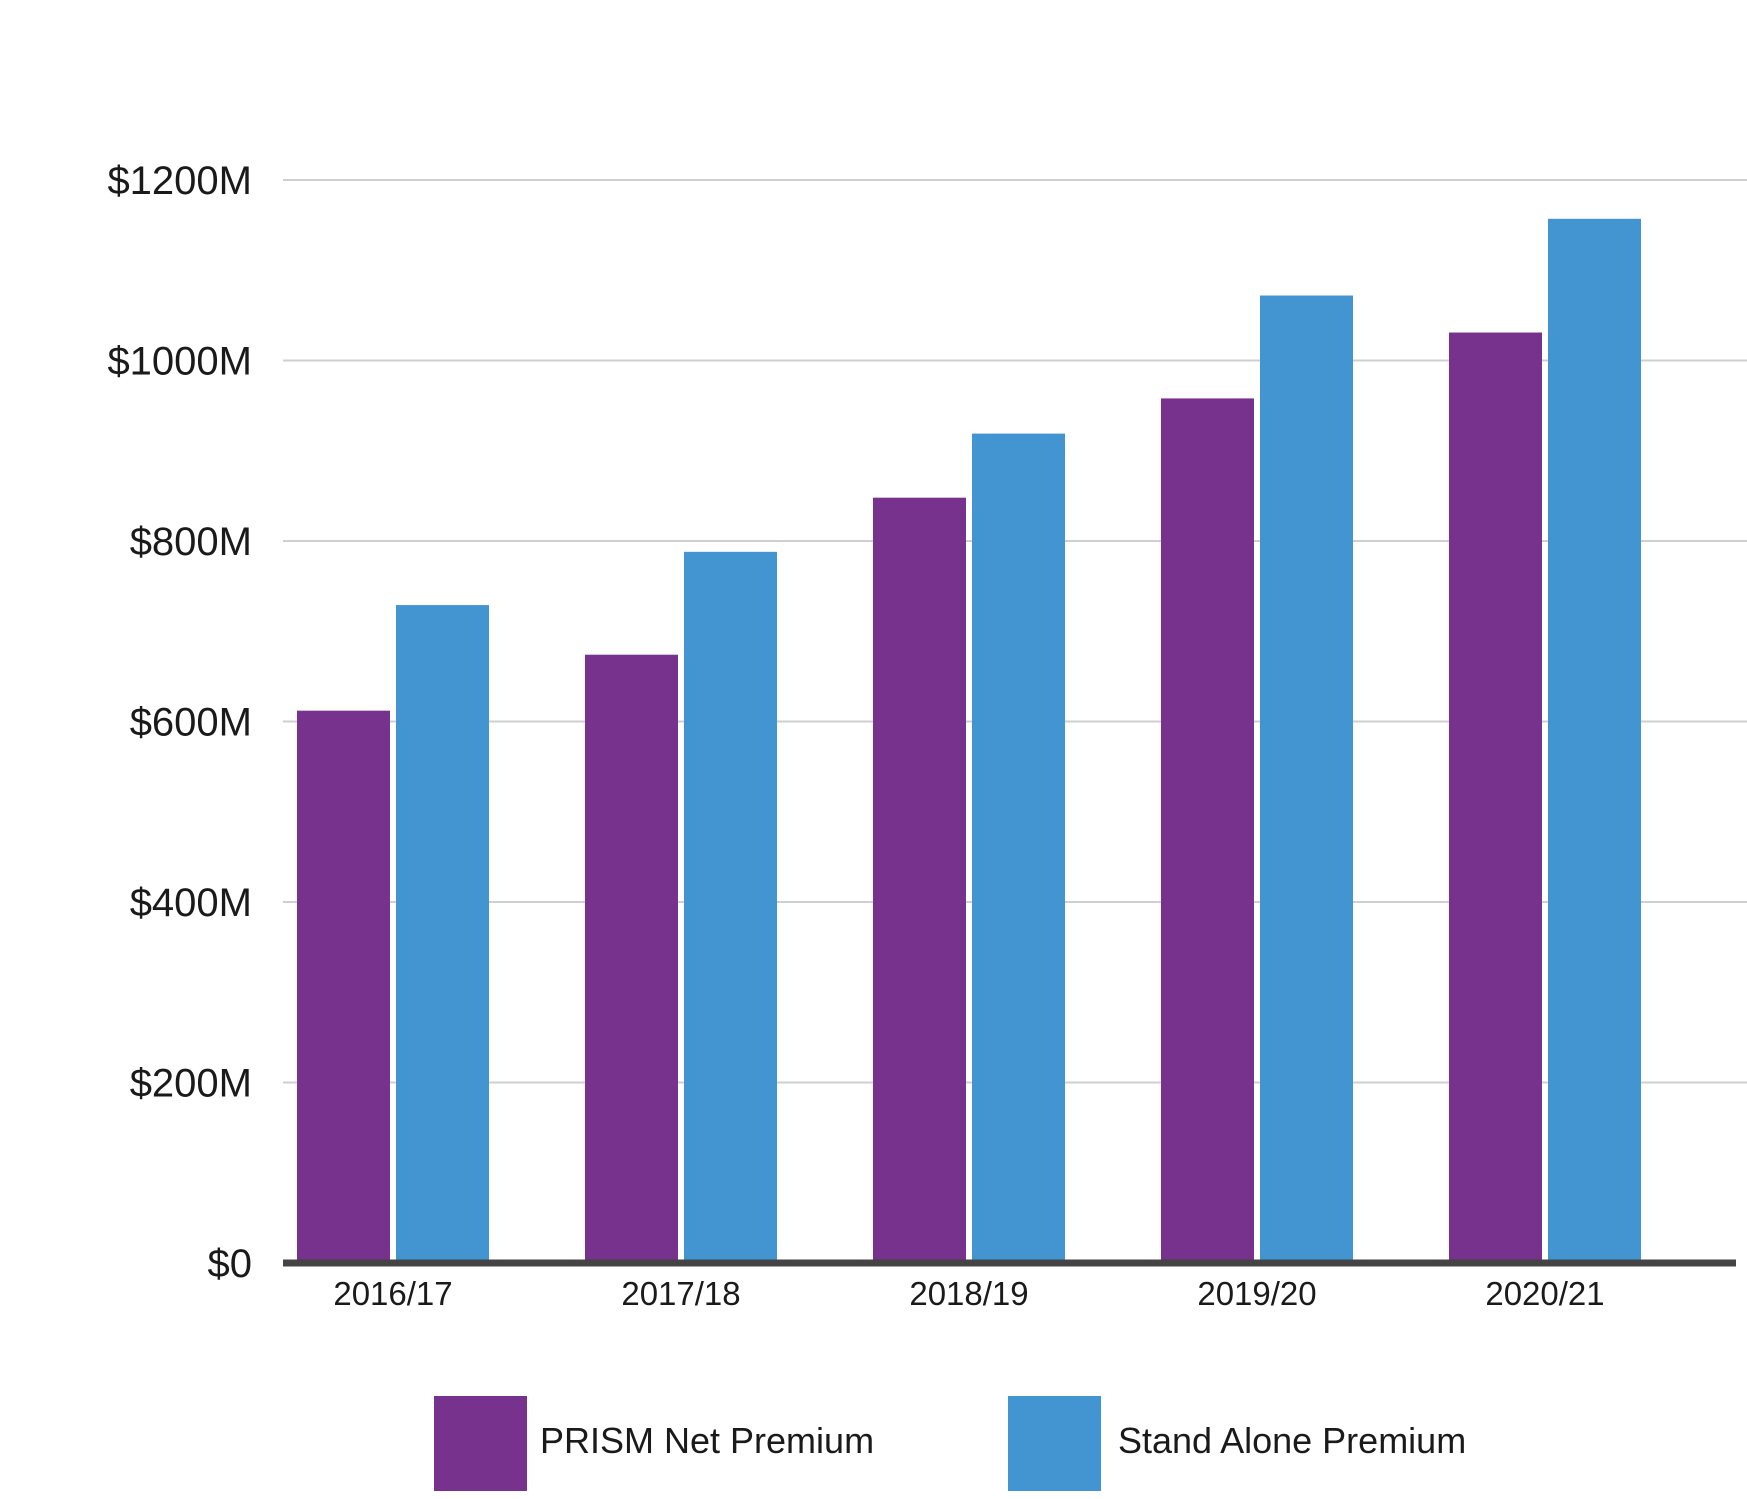 The width and height of the screenshot is (1747, 1499). Describe the element at coordinates (392, 1293) in the screenshot. I see `x-tick-label: 2016/17` at that location.